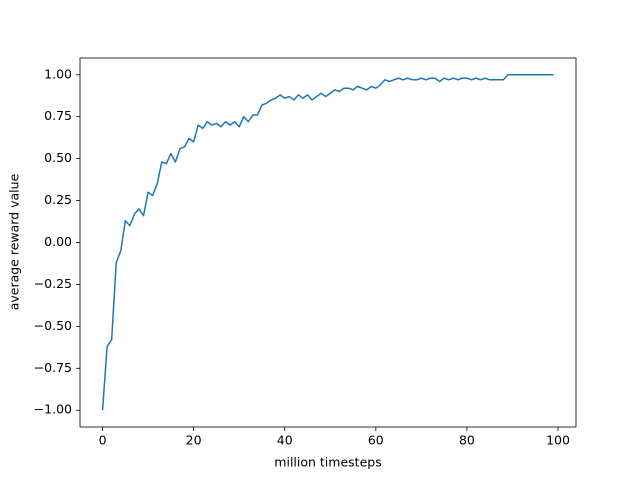 The image size is (640, 480). I want to click on x-tick-label: 60, so click(376, 440).